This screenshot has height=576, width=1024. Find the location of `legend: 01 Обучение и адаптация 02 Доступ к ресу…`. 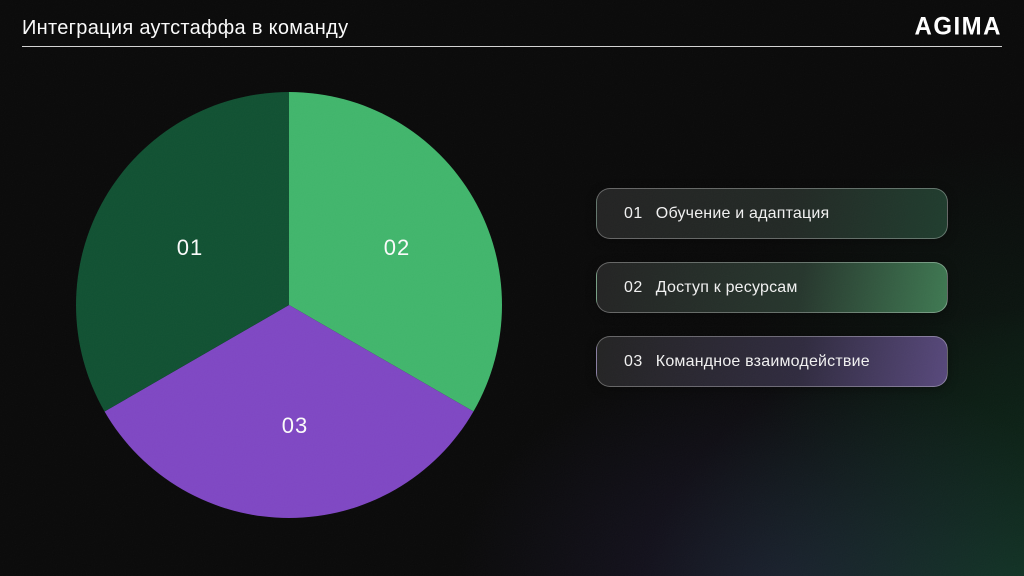

legend: 01 Обучение и адаптация 02 Доступ к ресу… is located at coordinates (772, 287).